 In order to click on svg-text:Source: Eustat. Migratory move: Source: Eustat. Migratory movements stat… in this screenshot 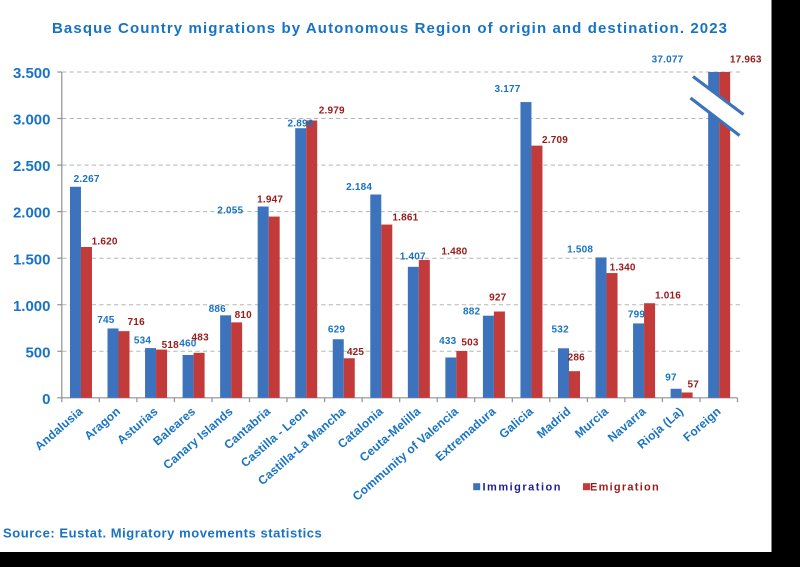, I will do `click(162, 533)`.